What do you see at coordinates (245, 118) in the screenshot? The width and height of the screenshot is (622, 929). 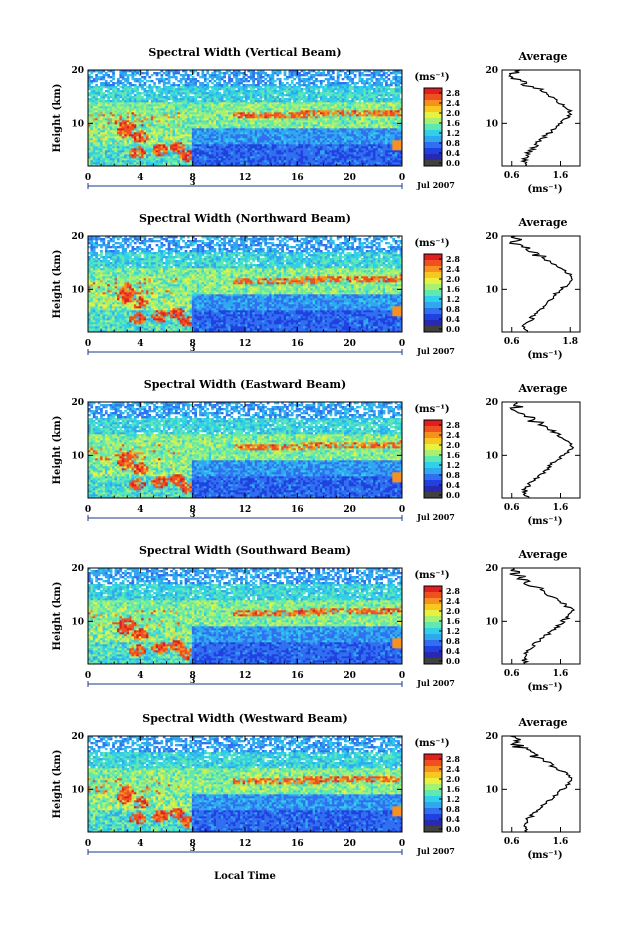 I see `heatmap-cells` at bounding box center [245, 118].